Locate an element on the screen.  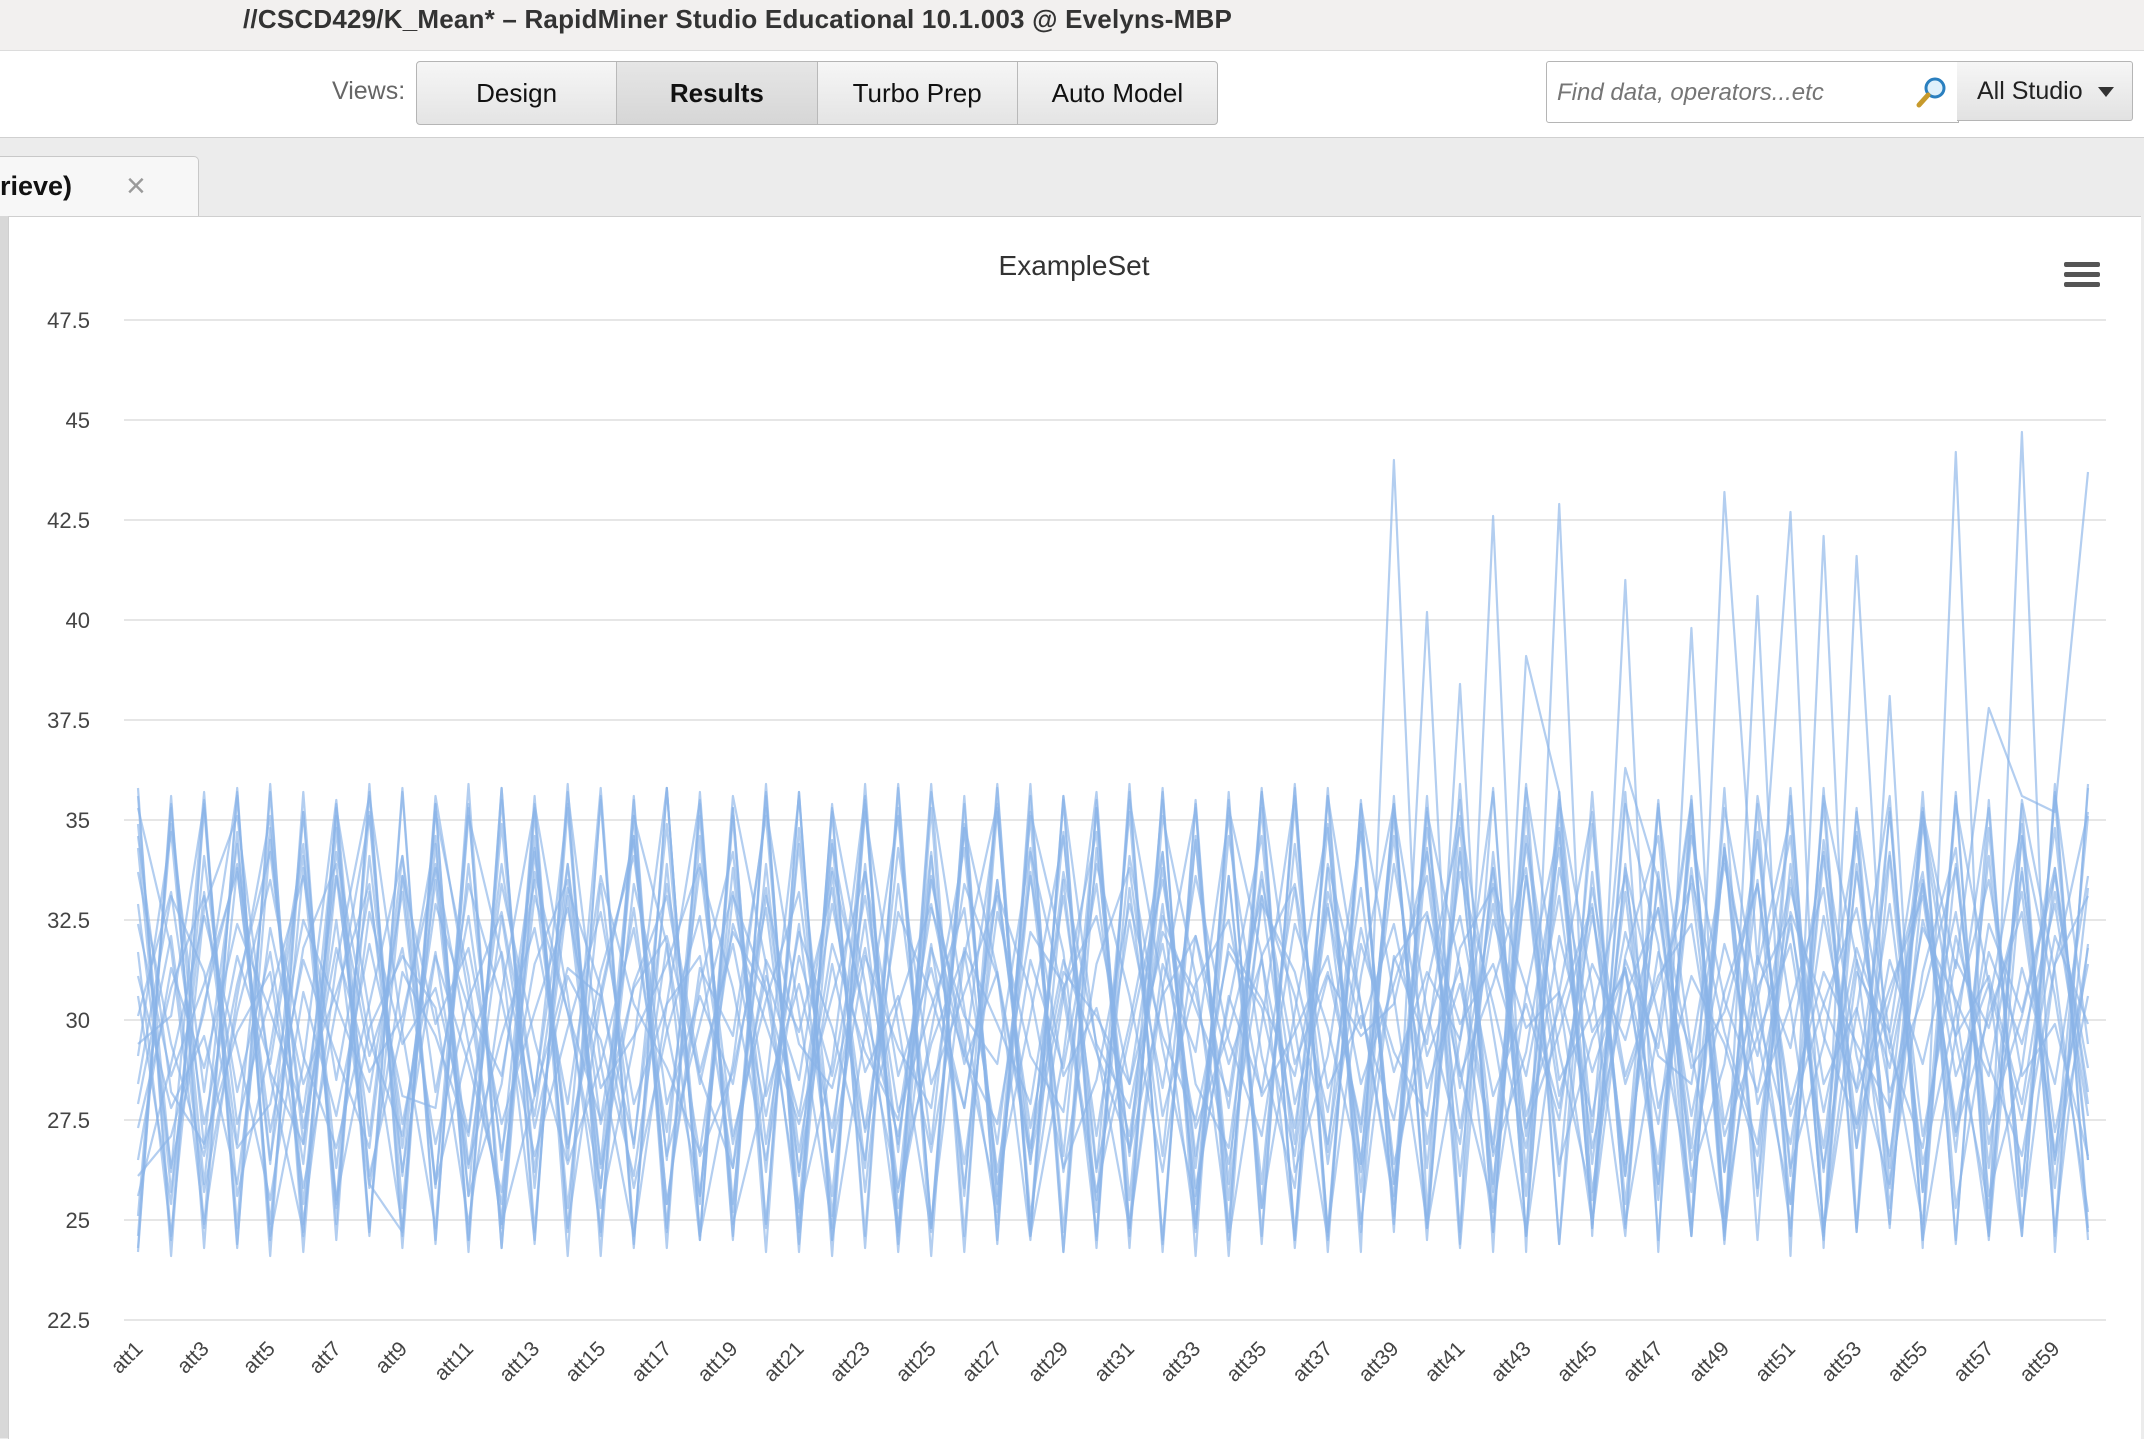
y-tick-label: 40 is located at coordinates (78, 620).